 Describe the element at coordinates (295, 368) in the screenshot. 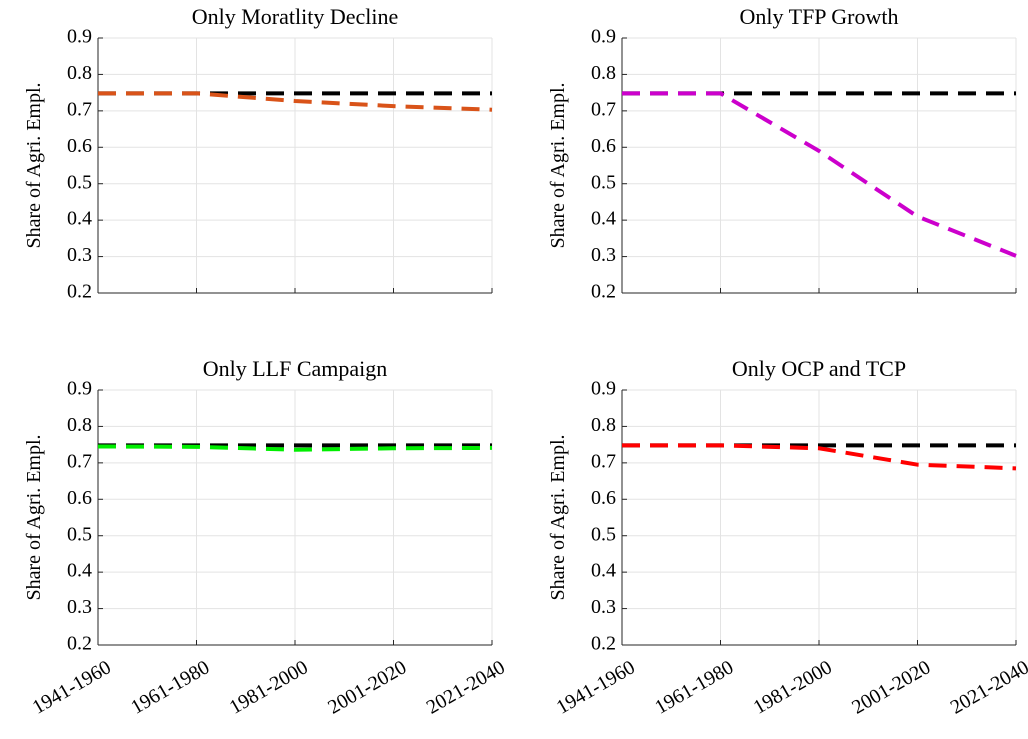

I see `subplot-title: Only LLF Campaign` at that location.